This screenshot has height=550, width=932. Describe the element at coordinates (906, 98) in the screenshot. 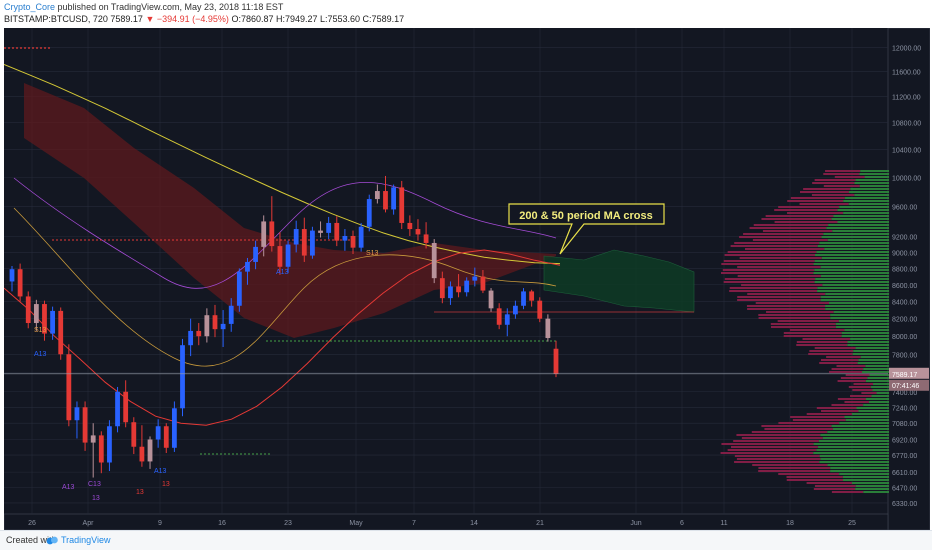

I see `y-tick-label: 11200.00` at that location.